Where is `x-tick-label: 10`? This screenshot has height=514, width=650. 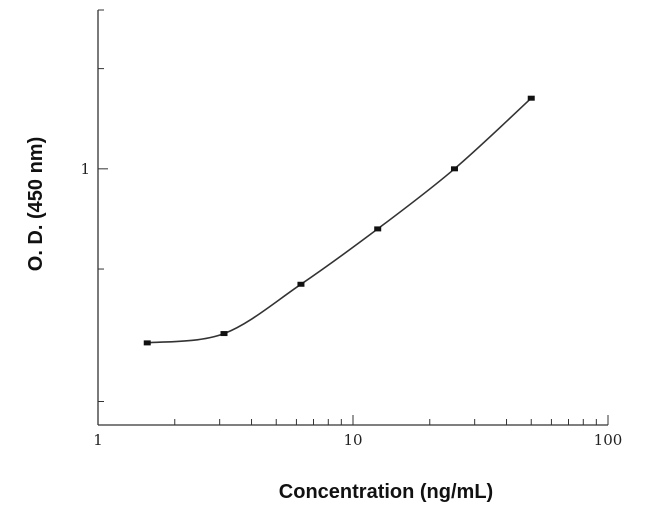
x-tick-label: 10 is located at coordinates (352, 440).